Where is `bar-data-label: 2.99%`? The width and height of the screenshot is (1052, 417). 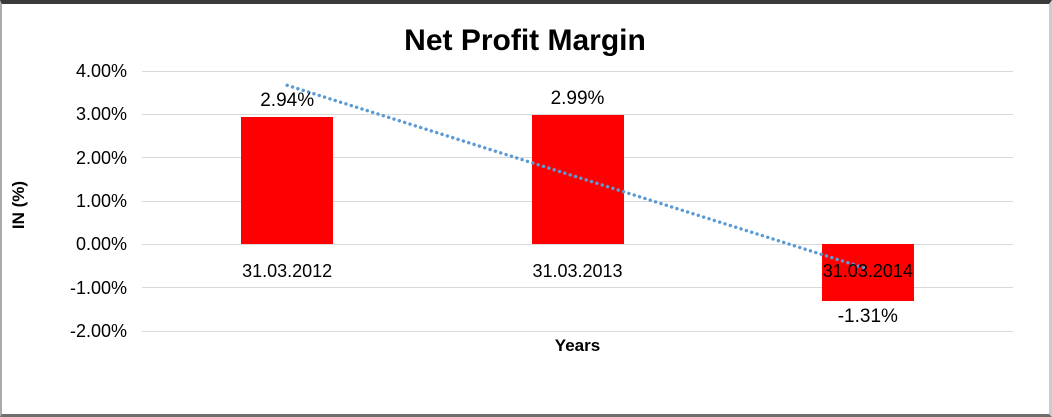
bar-data-label: 2.99% is located at coordinates (577, 98).